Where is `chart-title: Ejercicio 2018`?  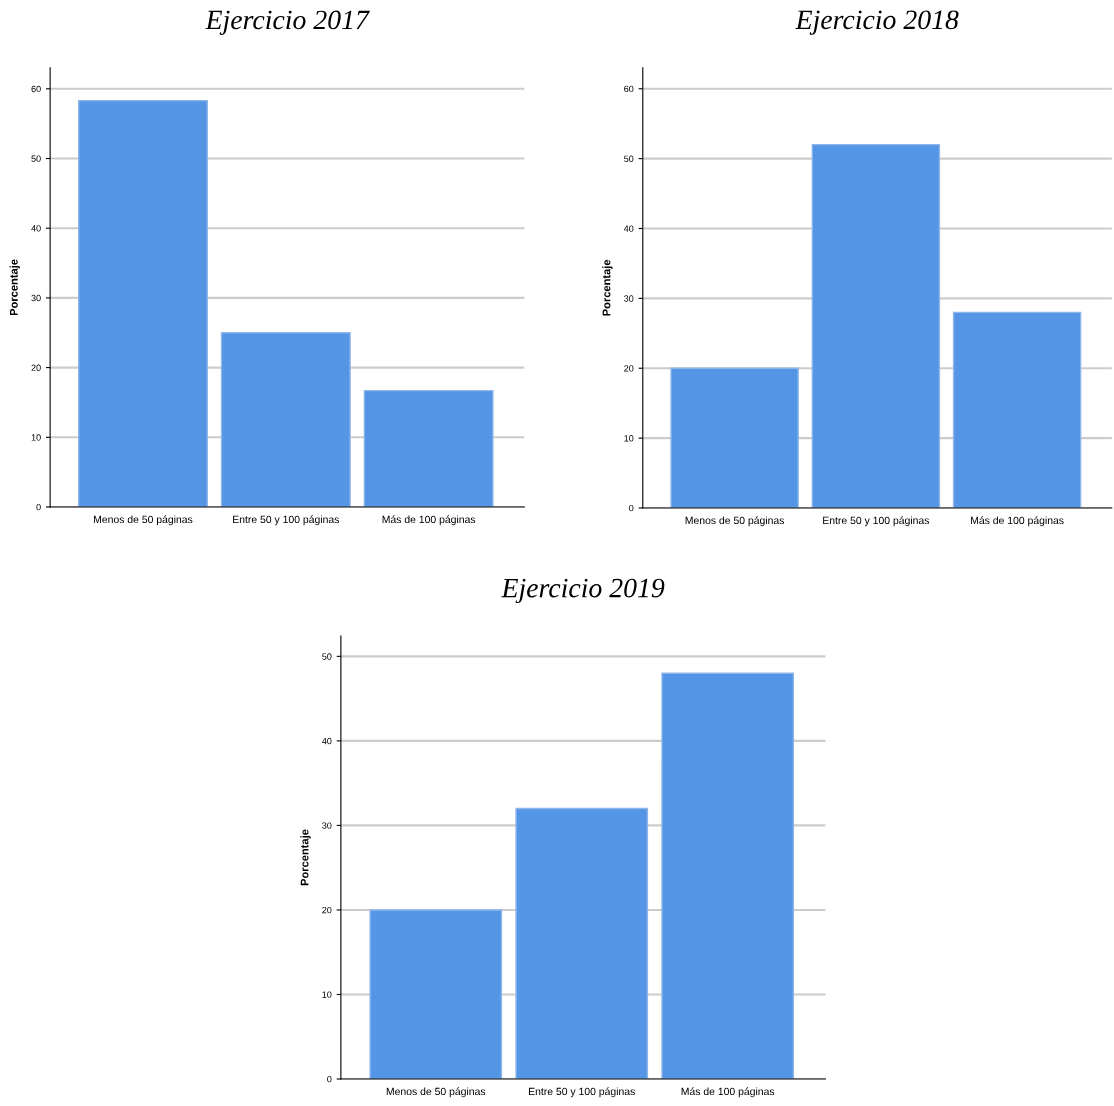 chart-title: Ejercicio 2018 is located at coordinates (877, 22).